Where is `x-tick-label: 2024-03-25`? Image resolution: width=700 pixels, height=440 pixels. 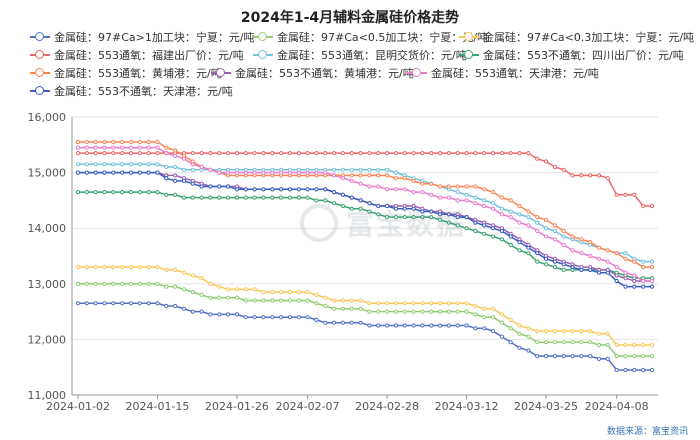
x-tick-label: 2024-03-25 is located at coordinates (546, 406).